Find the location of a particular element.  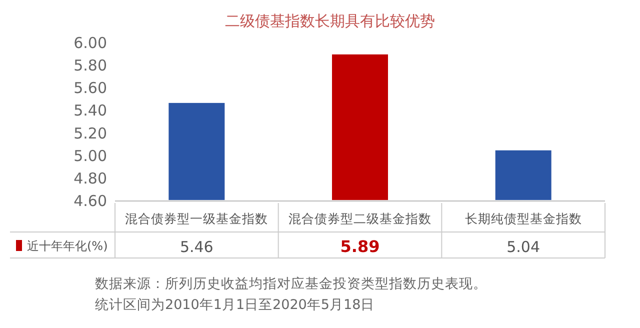

y-tick-label: 6.00 is located at coordinates (90, 43).